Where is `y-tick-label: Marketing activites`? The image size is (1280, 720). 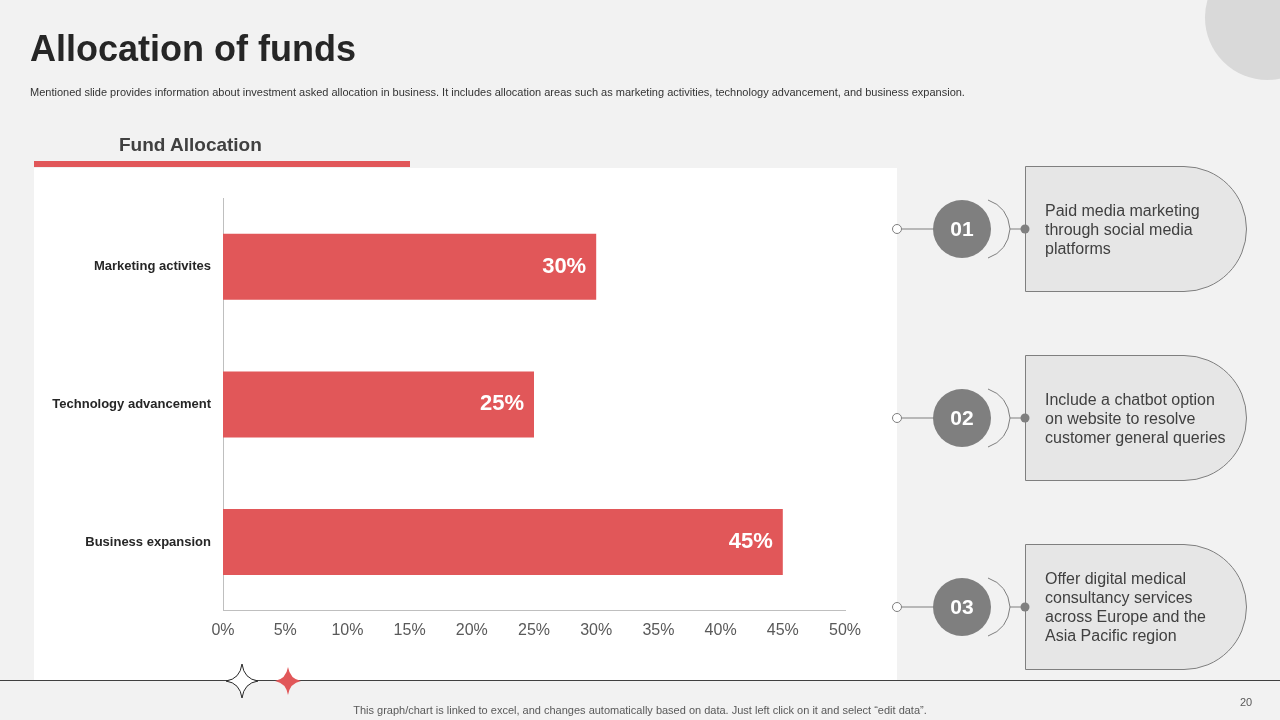 y-tick-label: Marketing activites is located at coordinates (152, 266).